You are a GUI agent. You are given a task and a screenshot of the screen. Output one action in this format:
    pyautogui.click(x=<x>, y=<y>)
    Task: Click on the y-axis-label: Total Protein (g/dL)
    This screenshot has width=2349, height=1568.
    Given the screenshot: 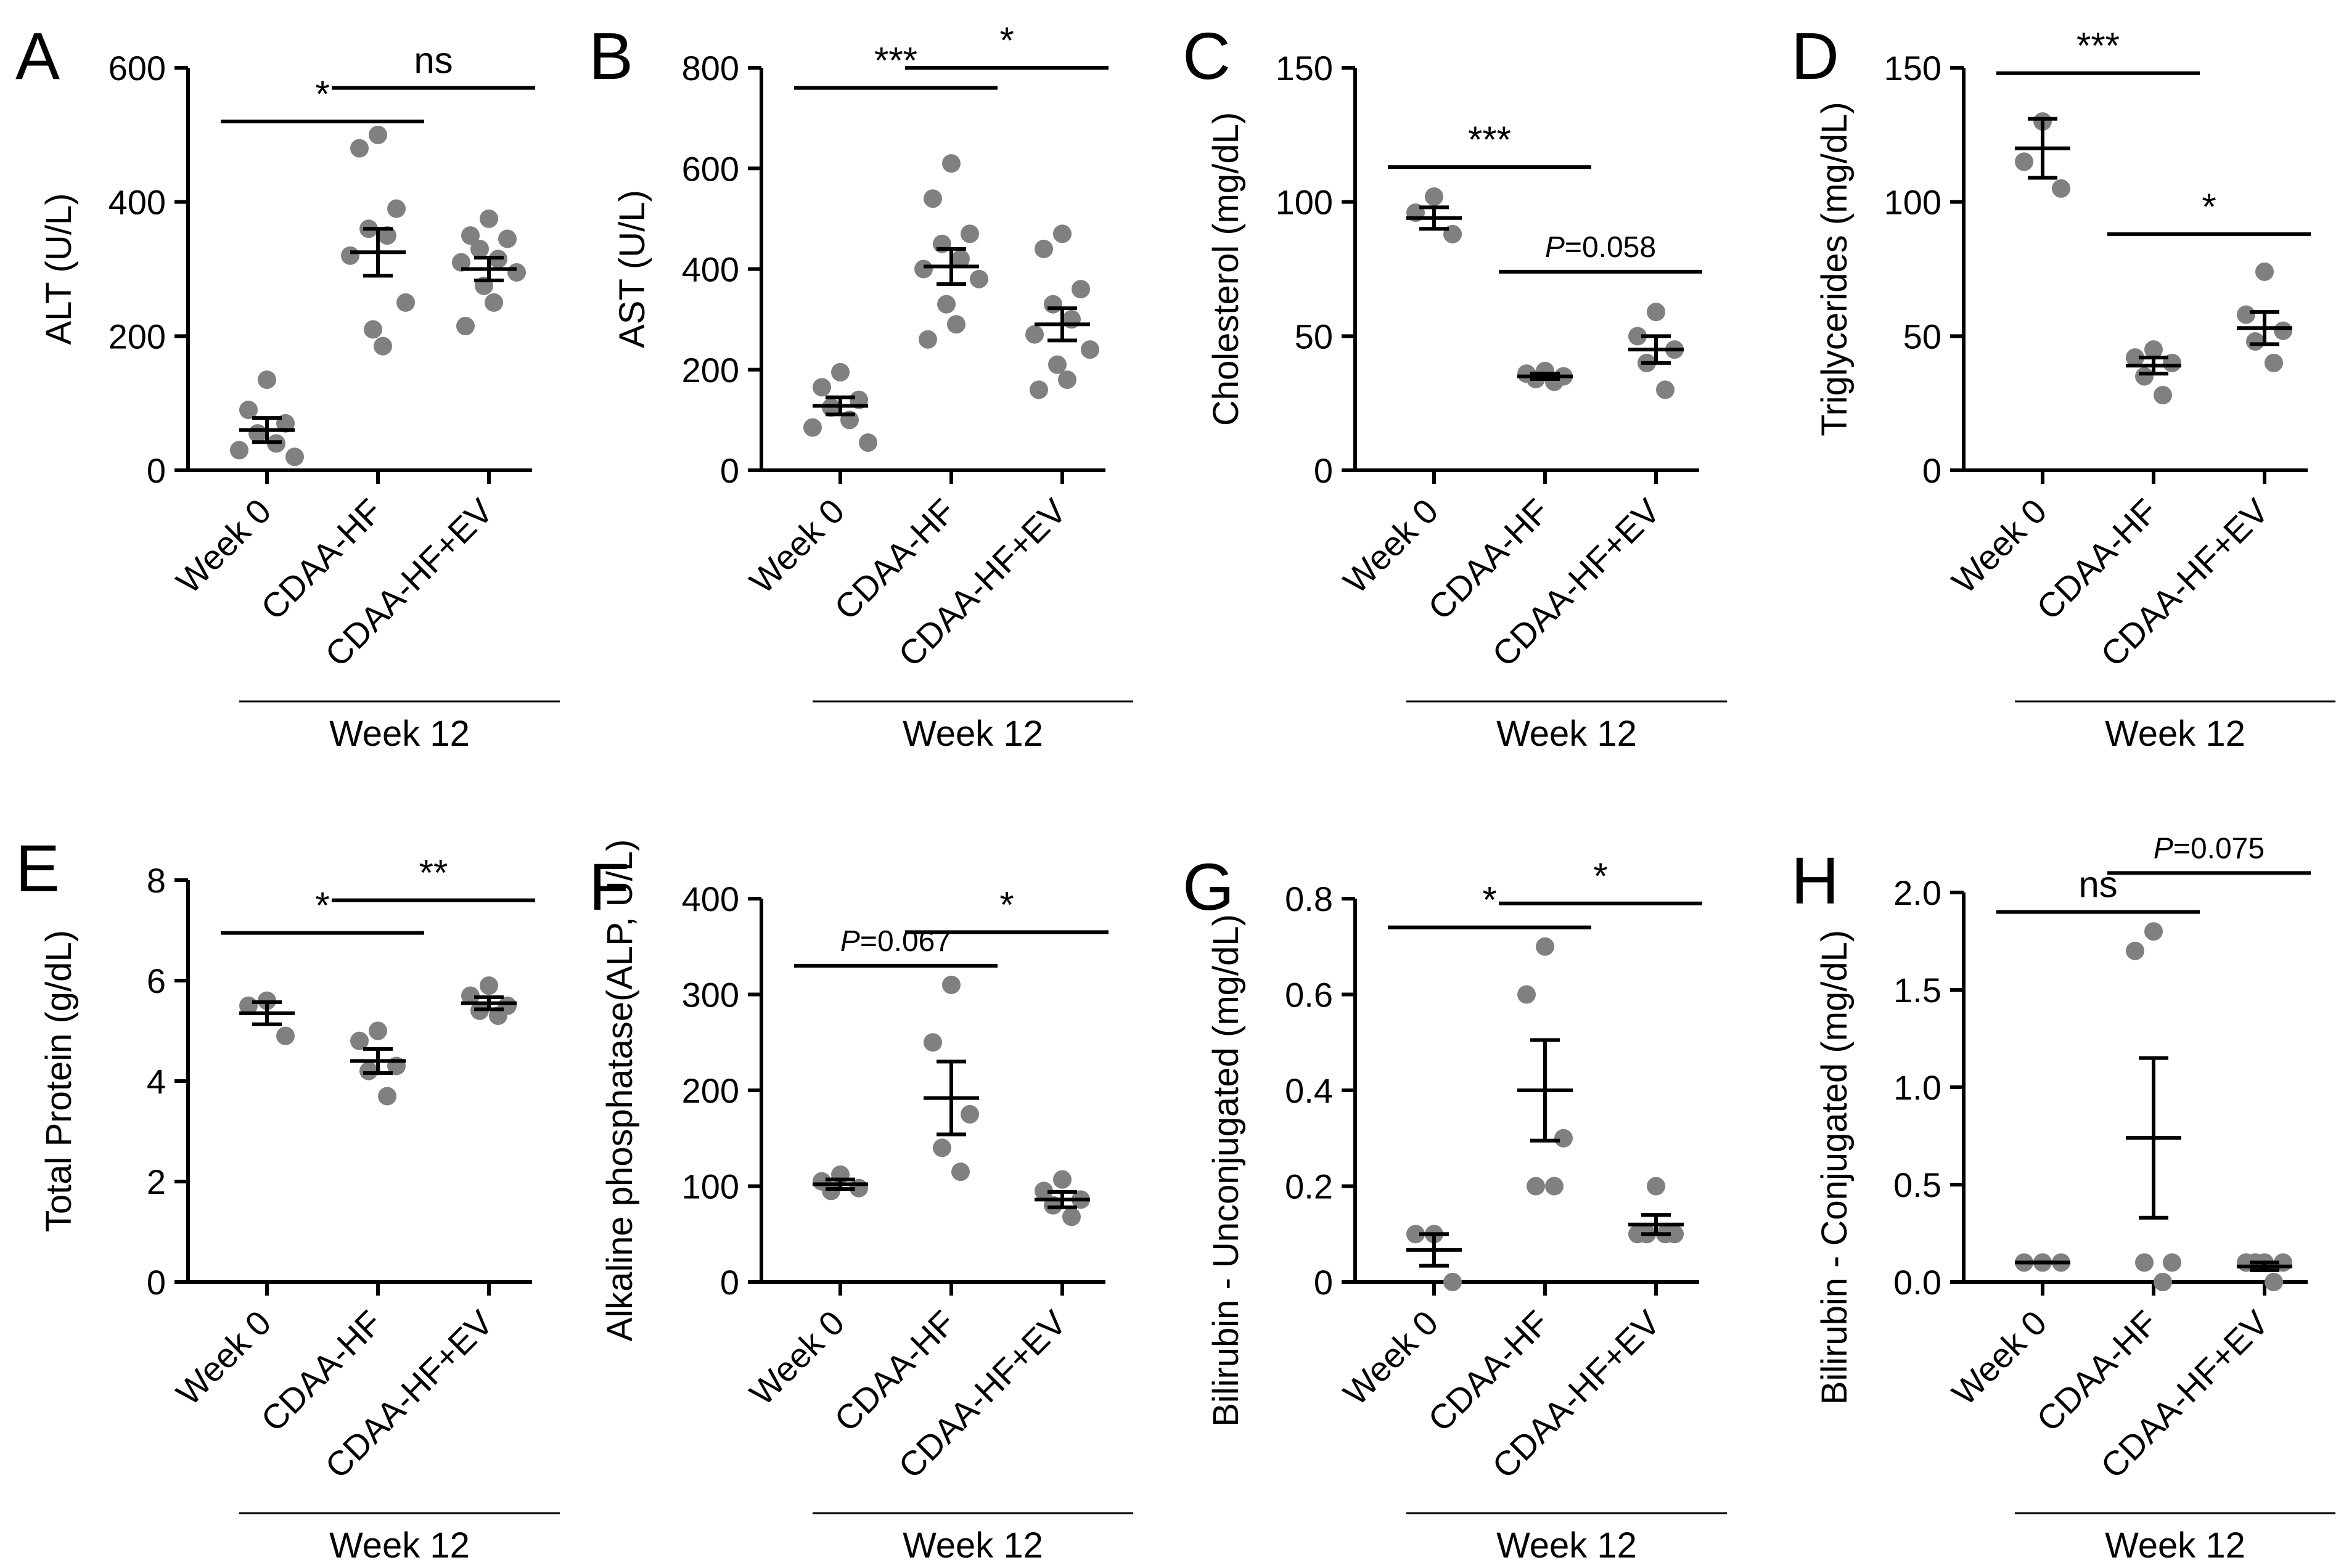 What is the action you would take?
    pyautogui.click(x=59, y=1081)
    